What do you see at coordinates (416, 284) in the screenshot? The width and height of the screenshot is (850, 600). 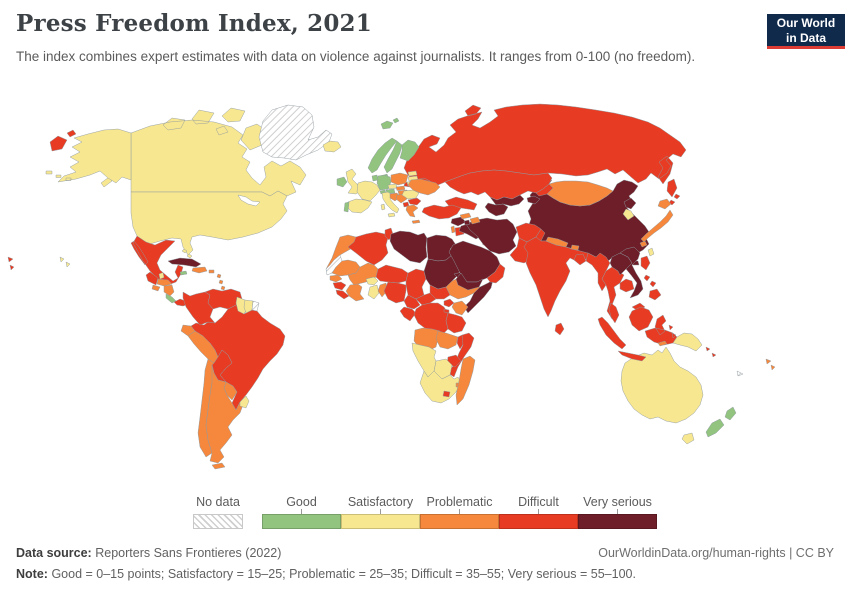 I see `region-chad` at bounding box center [416, 284].